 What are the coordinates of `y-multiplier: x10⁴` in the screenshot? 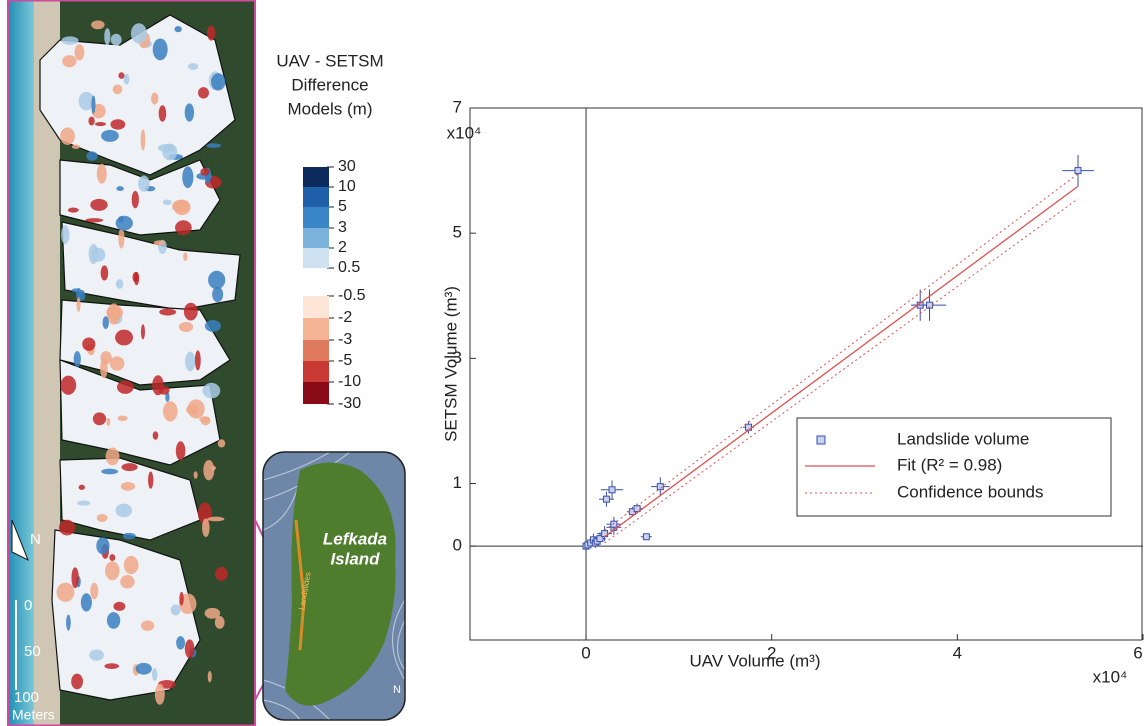 It's located at (464, 132).